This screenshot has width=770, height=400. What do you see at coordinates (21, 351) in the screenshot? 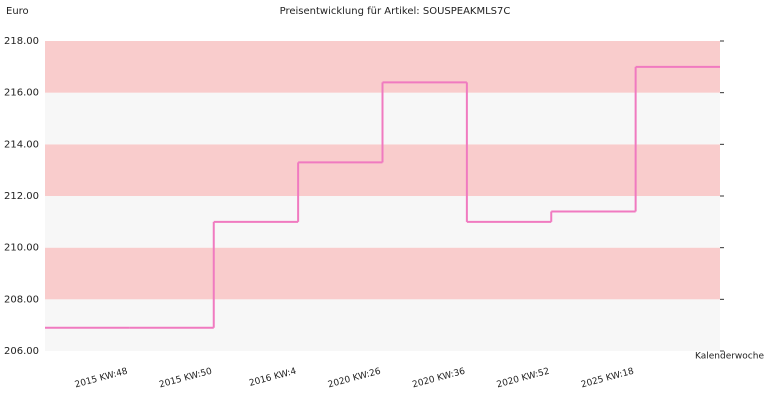
I see `y-tick-label: 206.00` at bounding box center [21, 351].